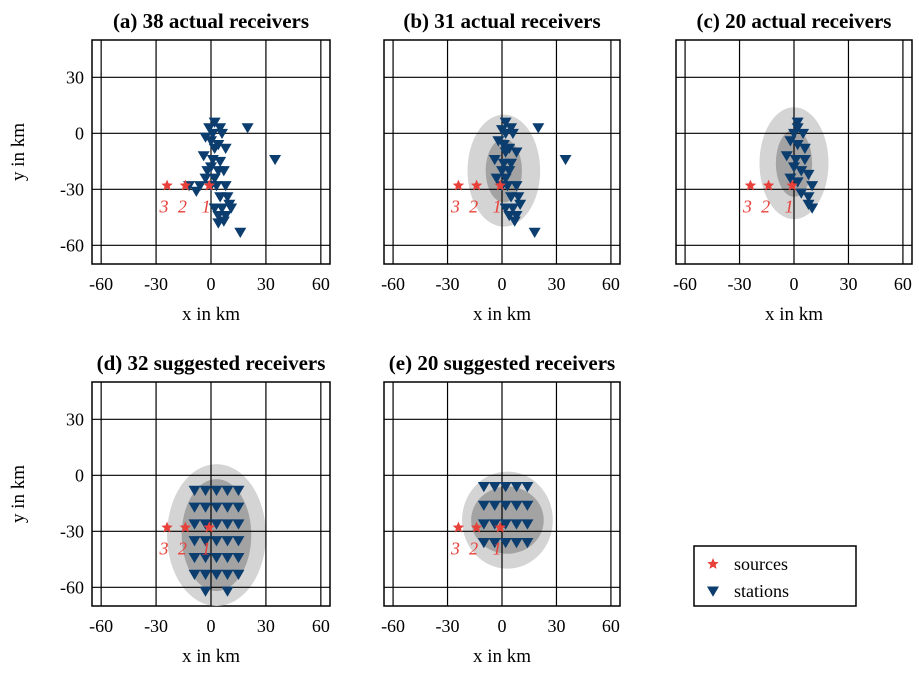 Image resolution: width=919 pixels, height=678 pixels. Describe the element at coordinates (72, 531) in the screenshot. I see `y-tick-label: -30` at that location.